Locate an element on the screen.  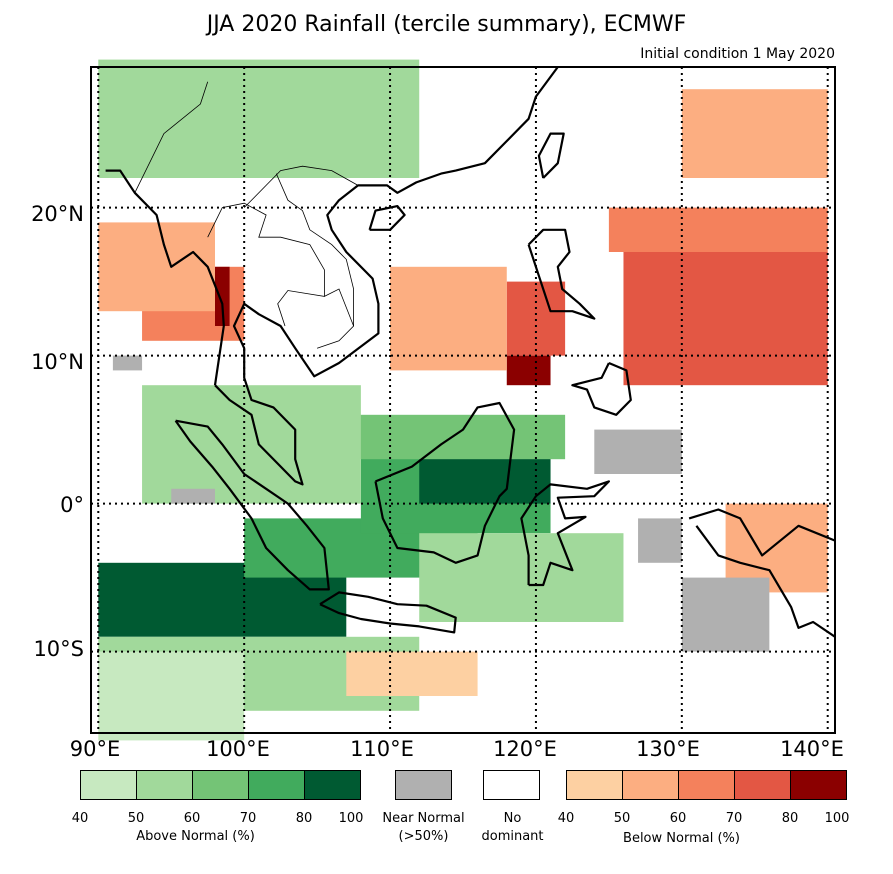
above-tick: 70 is located at coordinates (248, 818).